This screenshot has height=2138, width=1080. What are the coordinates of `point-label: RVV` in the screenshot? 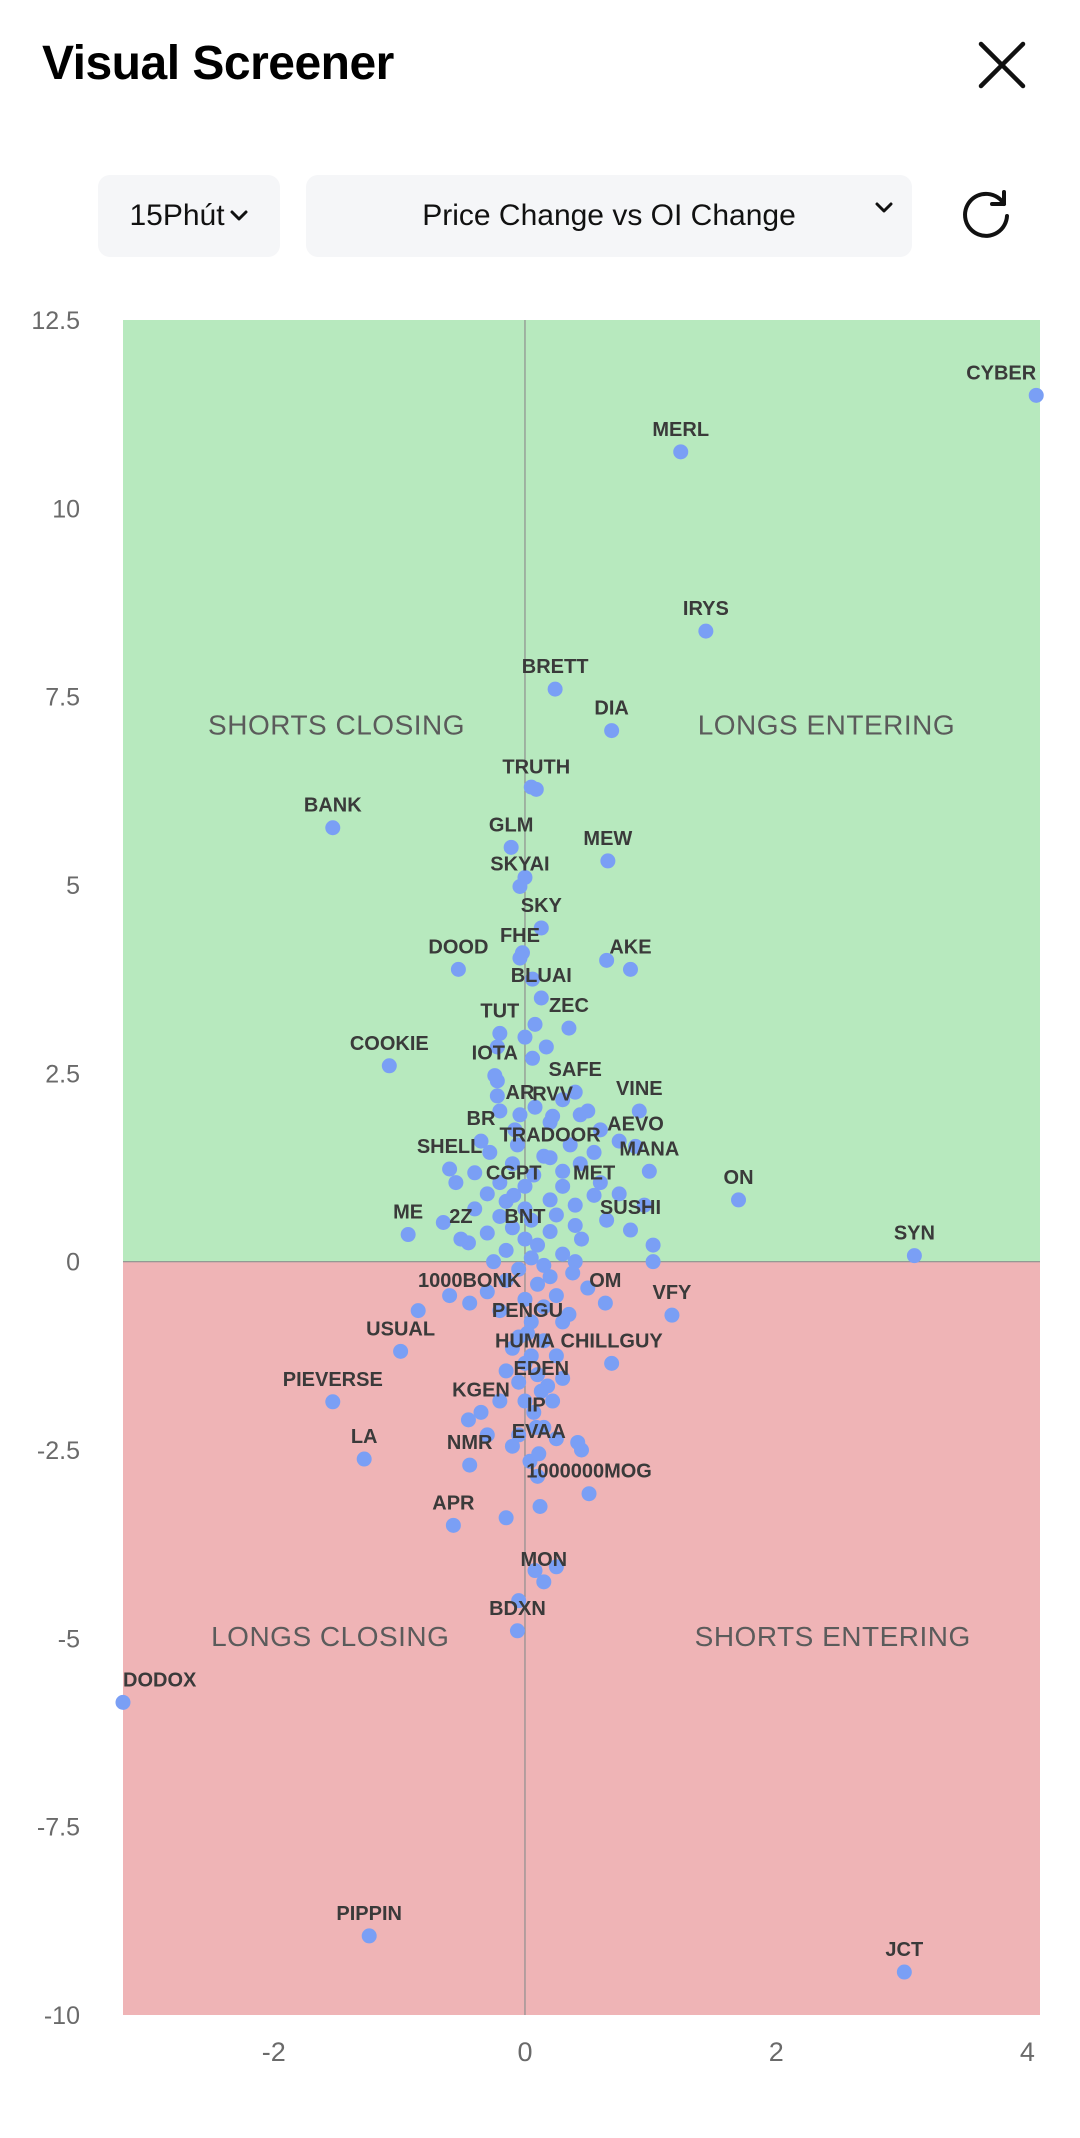 It's located at (552, 1094).